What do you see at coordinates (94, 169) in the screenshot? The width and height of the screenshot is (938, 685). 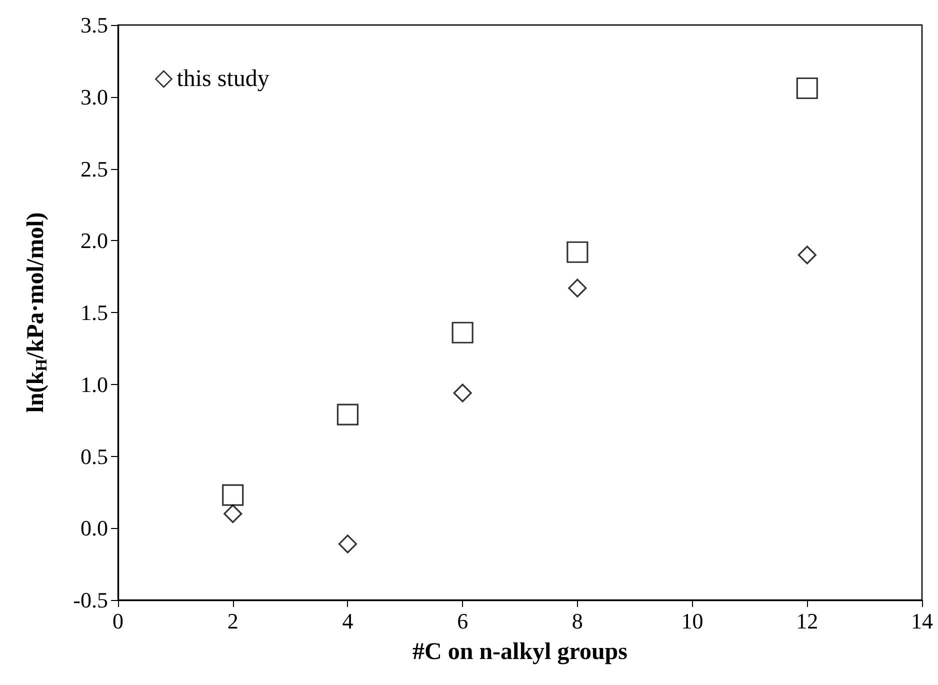 I see `y-tick-label: 2.5` at bounding box center [94, 169].